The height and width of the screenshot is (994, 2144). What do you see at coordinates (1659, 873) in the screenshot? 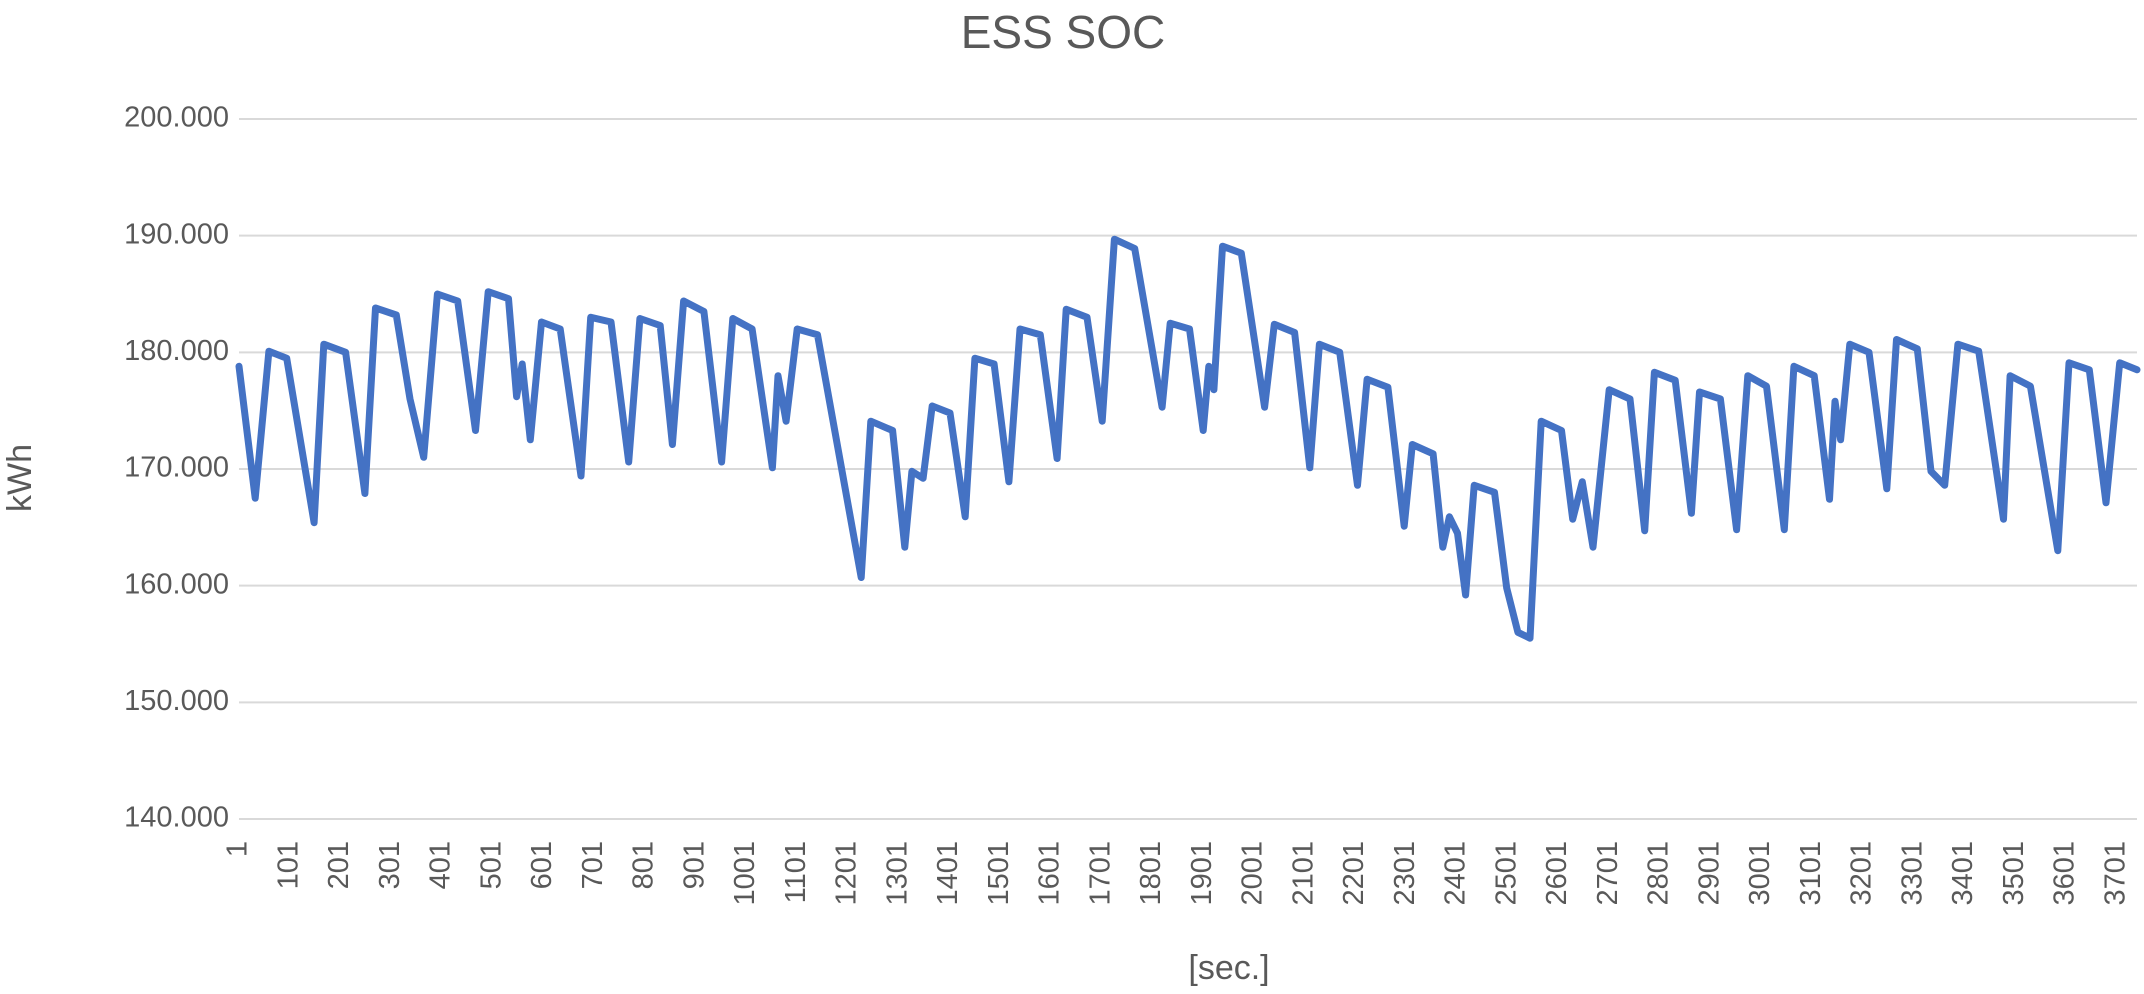
I see `x-tick-label: 2801` at bounding box center [1659, 873].